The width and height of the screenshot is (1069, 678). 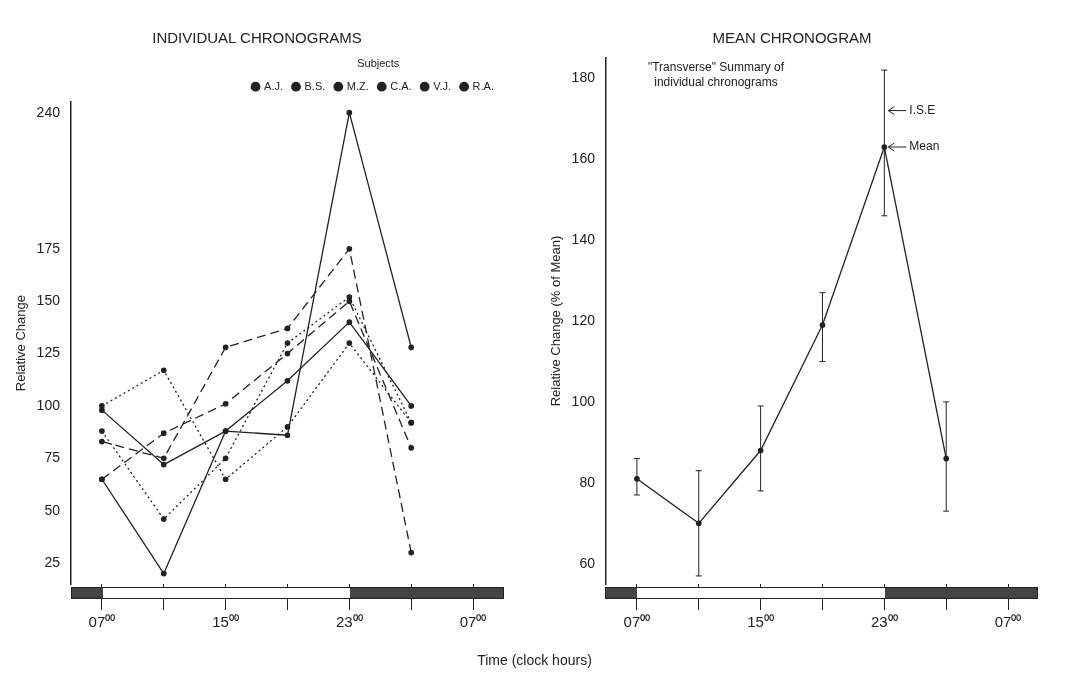 I want to click on legend-label: B.S., so click(x=315, y=85).